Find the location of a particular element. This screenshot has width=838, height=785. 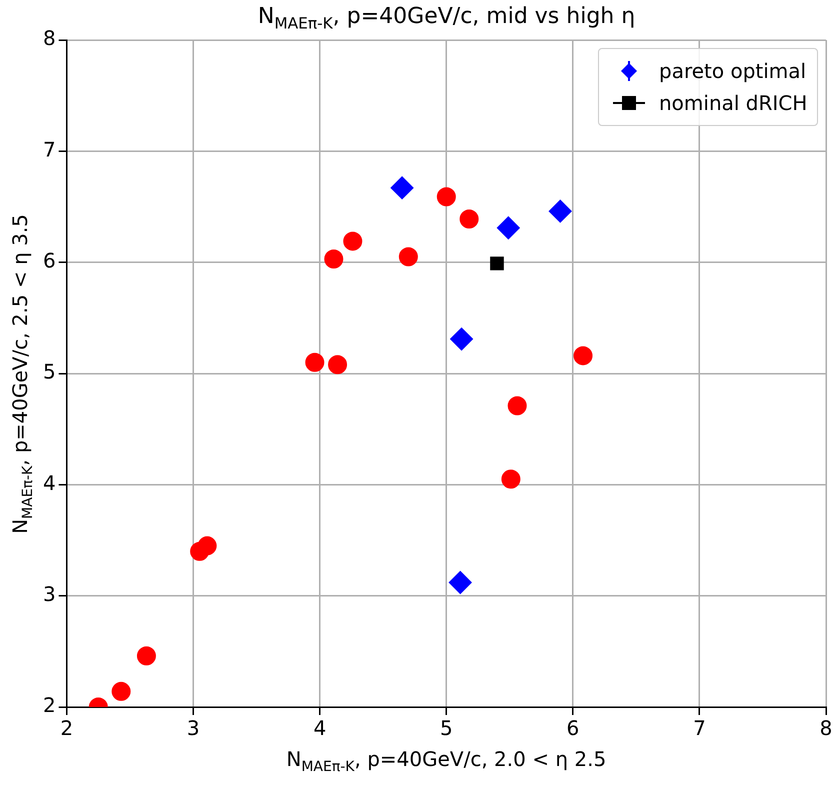

y-tick-label: 4 is located at coordinates (49, 482).